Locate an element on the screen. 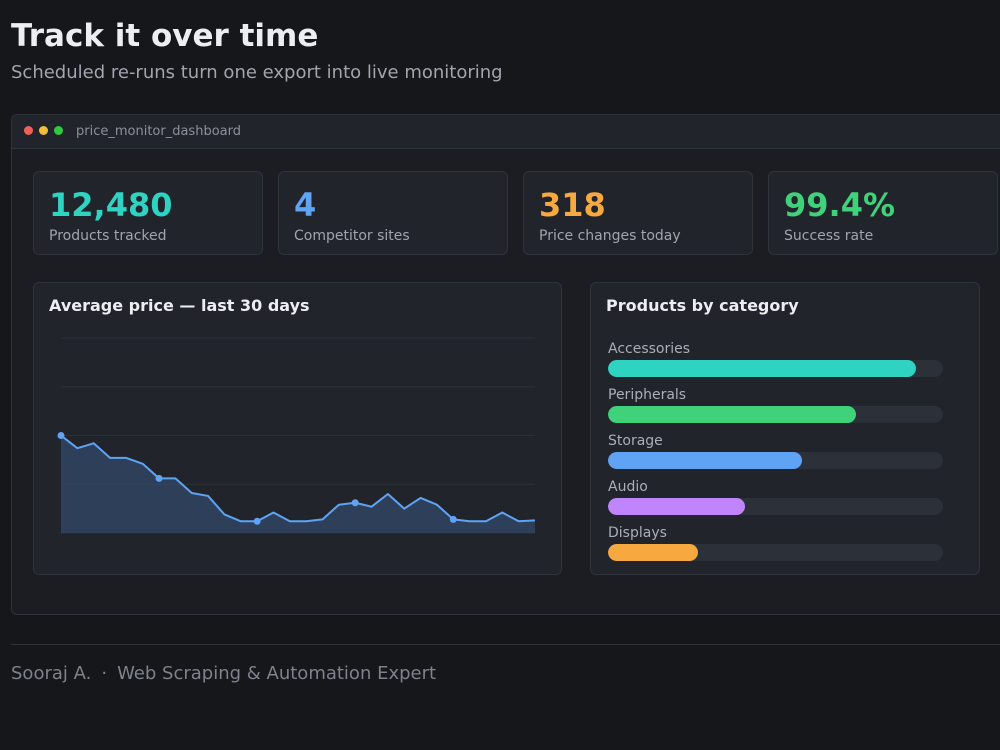 The width and height of the screenshot is (1000, 750). stat-value: 99.4% is located at coordinates (840, 205).